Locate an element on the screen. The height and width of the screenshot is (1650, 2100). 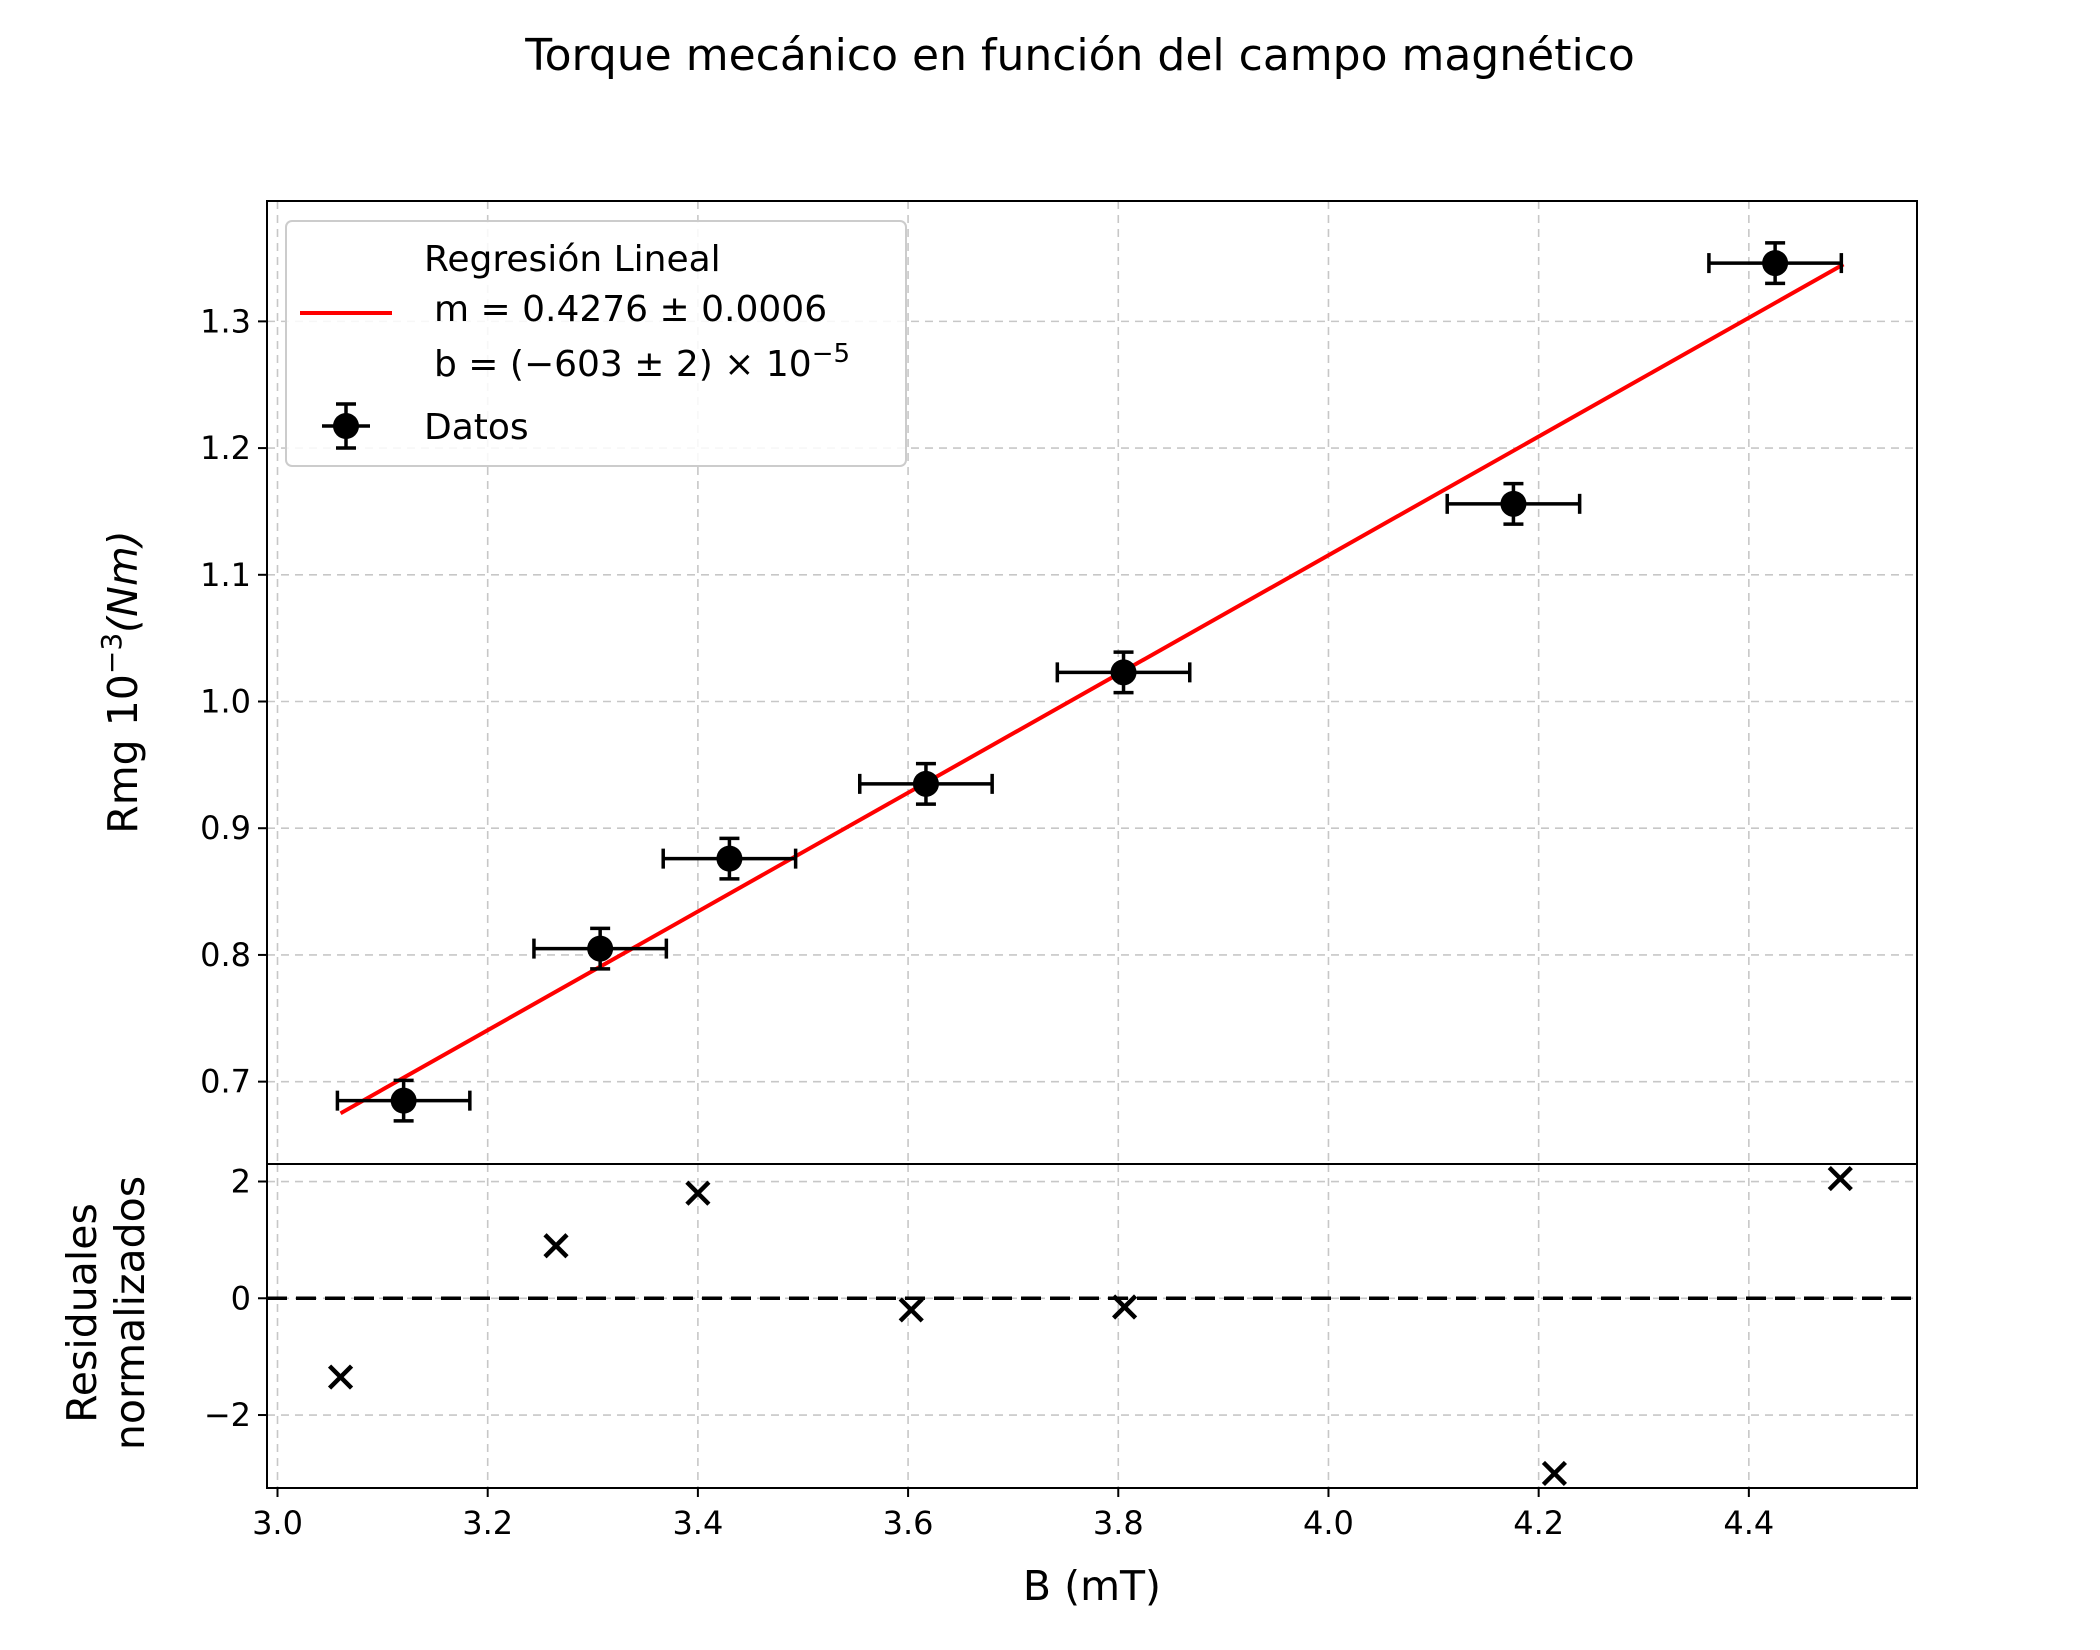
legend-data-label: Datos is located at coordinates (476, 427).